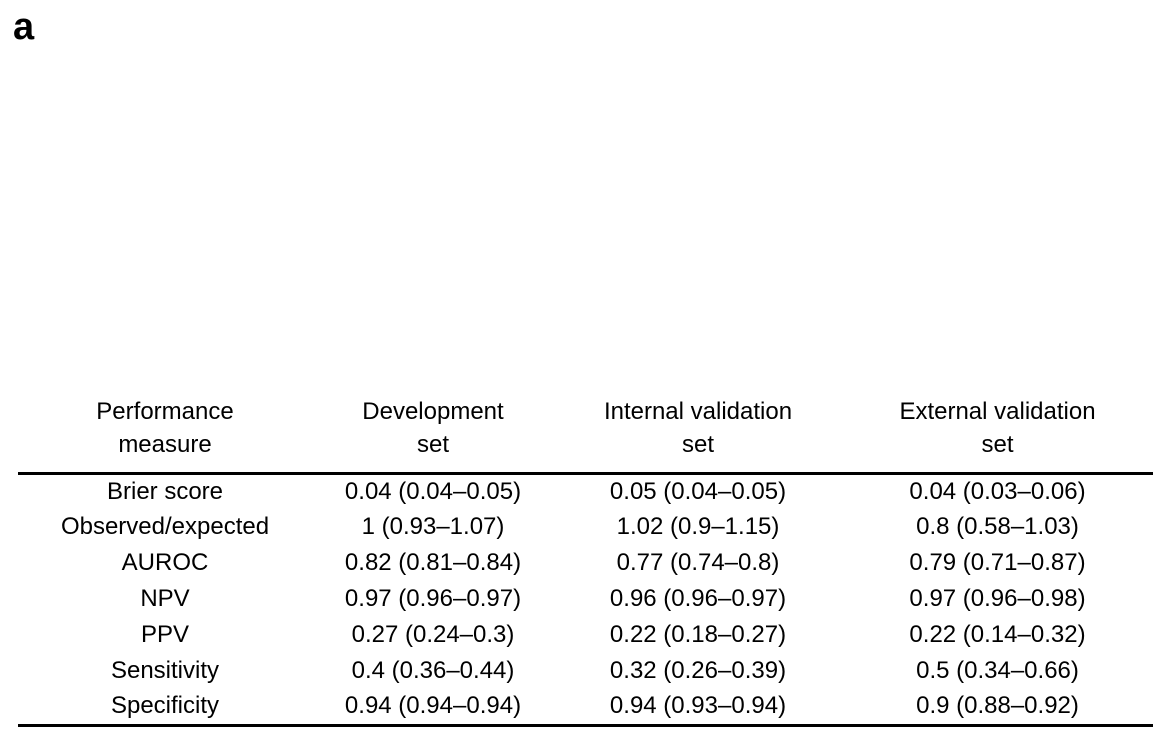  Describe the element at coordinates (997, 670) in the screenshot. I see `cell-external-validation: 0.5 (0.34–0.66)` at that location.